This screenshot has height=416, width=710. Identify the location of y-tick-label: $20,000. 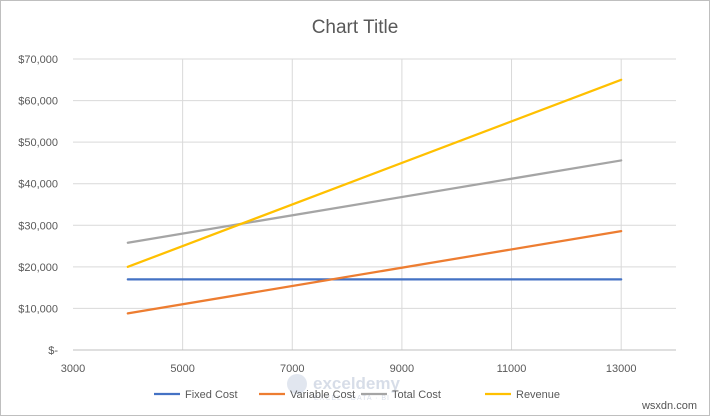
(38, 268).